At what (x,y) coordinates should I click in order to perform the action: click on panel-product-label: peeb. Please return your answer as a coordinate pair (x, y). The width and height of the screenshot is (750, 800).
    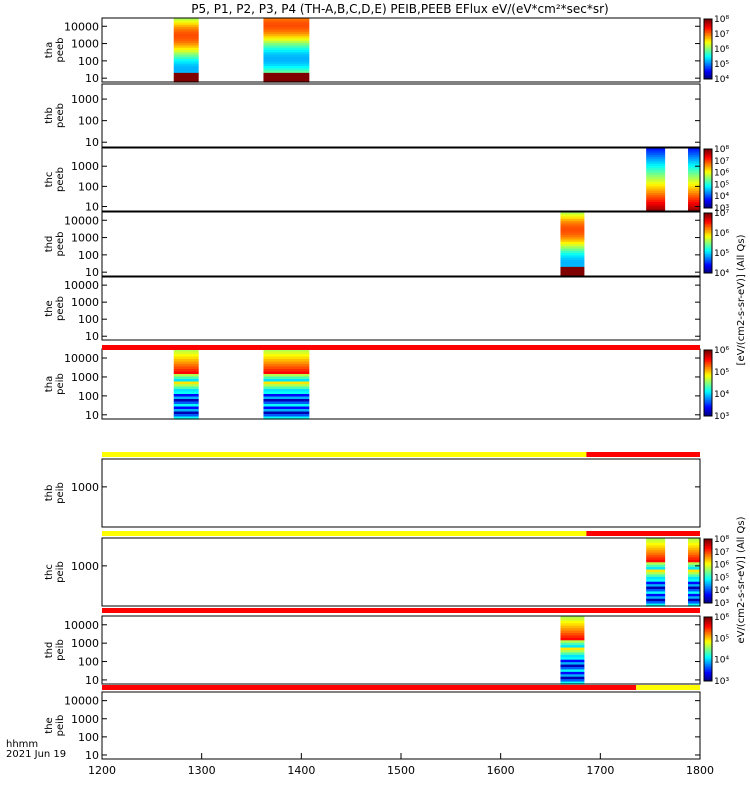
    Looking at the image, I should click on (60, 179).